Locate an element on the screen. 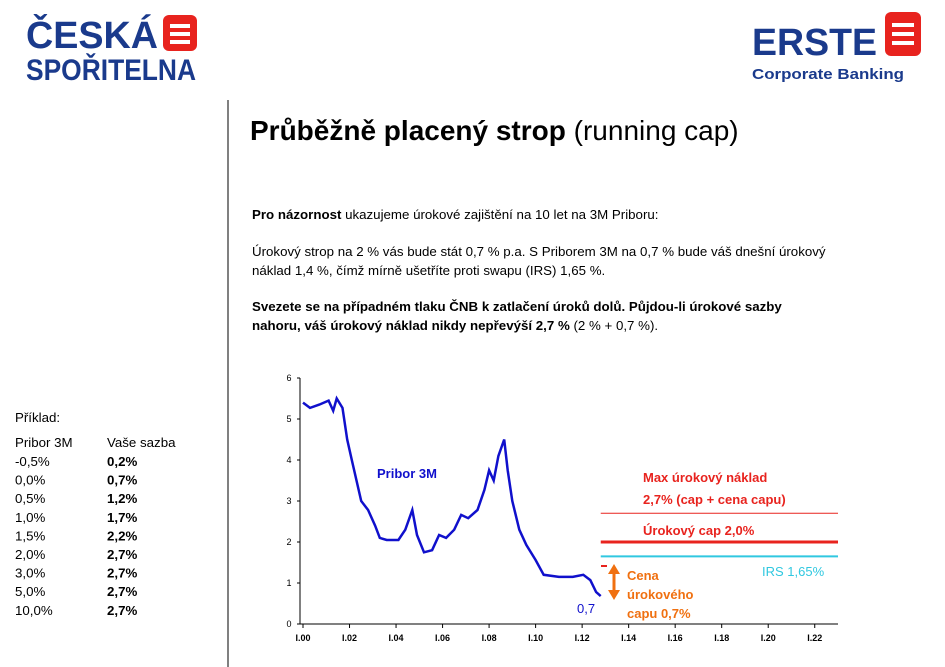 The height and width of the screenshot is (667, 945). table-cell: 0,7% is located at coordinates (122, 480).